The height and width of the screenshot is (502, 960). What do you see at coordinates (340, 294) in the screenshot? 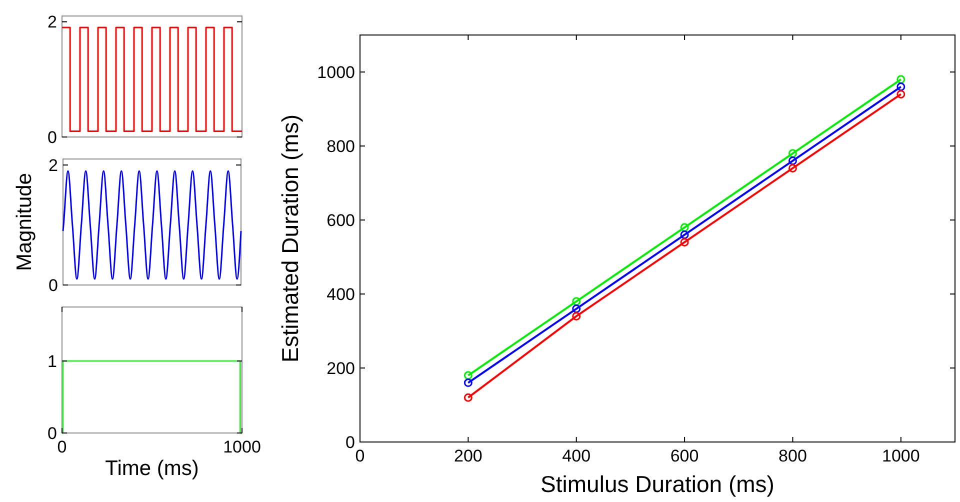
I see `y-tick-label: 400` at bounding box center [340, 294].